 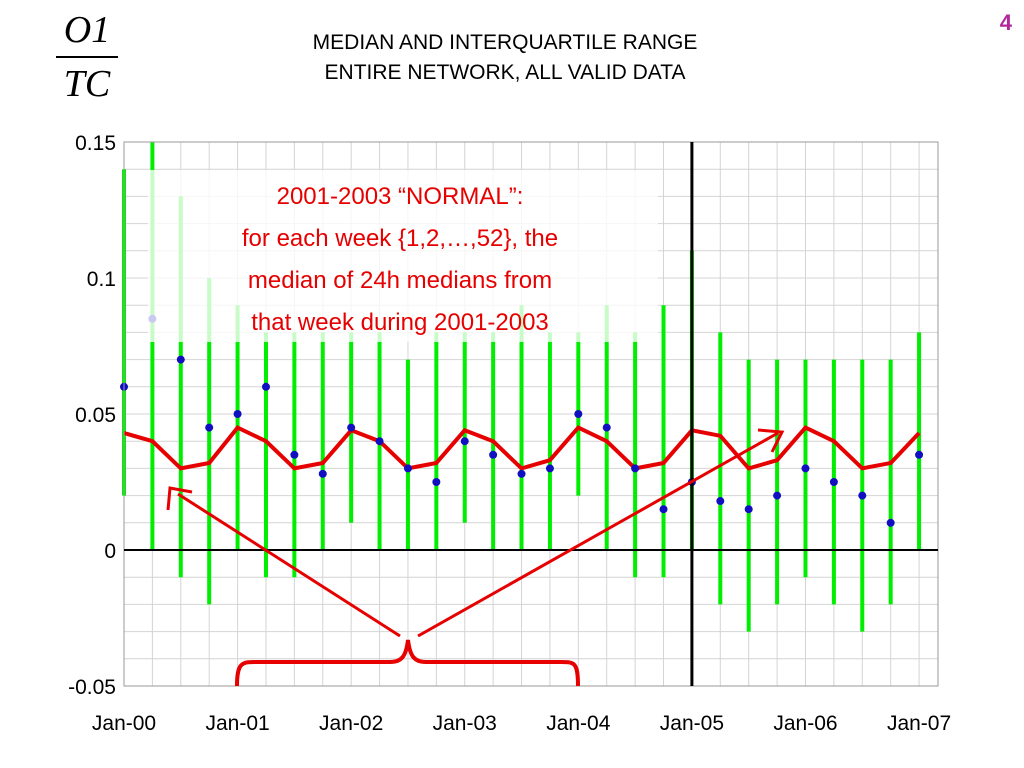 I want to click on y-tick-label: -0.05, so click(x=92, y=687).